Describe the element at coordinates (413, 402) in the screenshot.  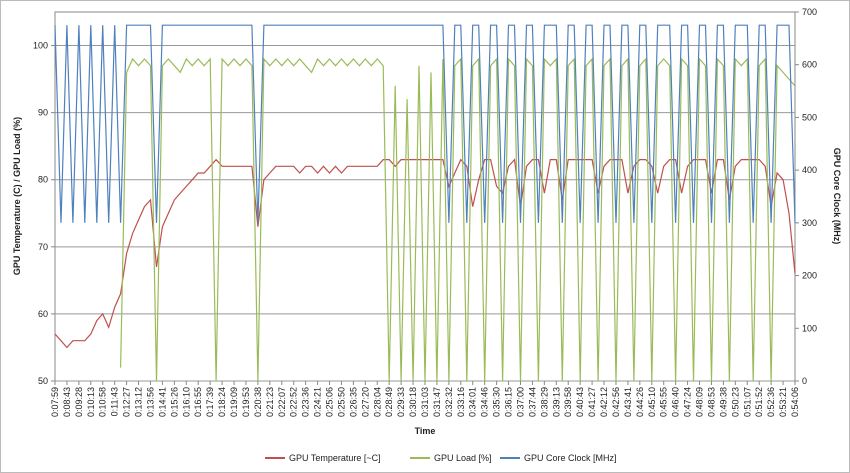
I see `x-tick-label: 0:30:18` at that location.